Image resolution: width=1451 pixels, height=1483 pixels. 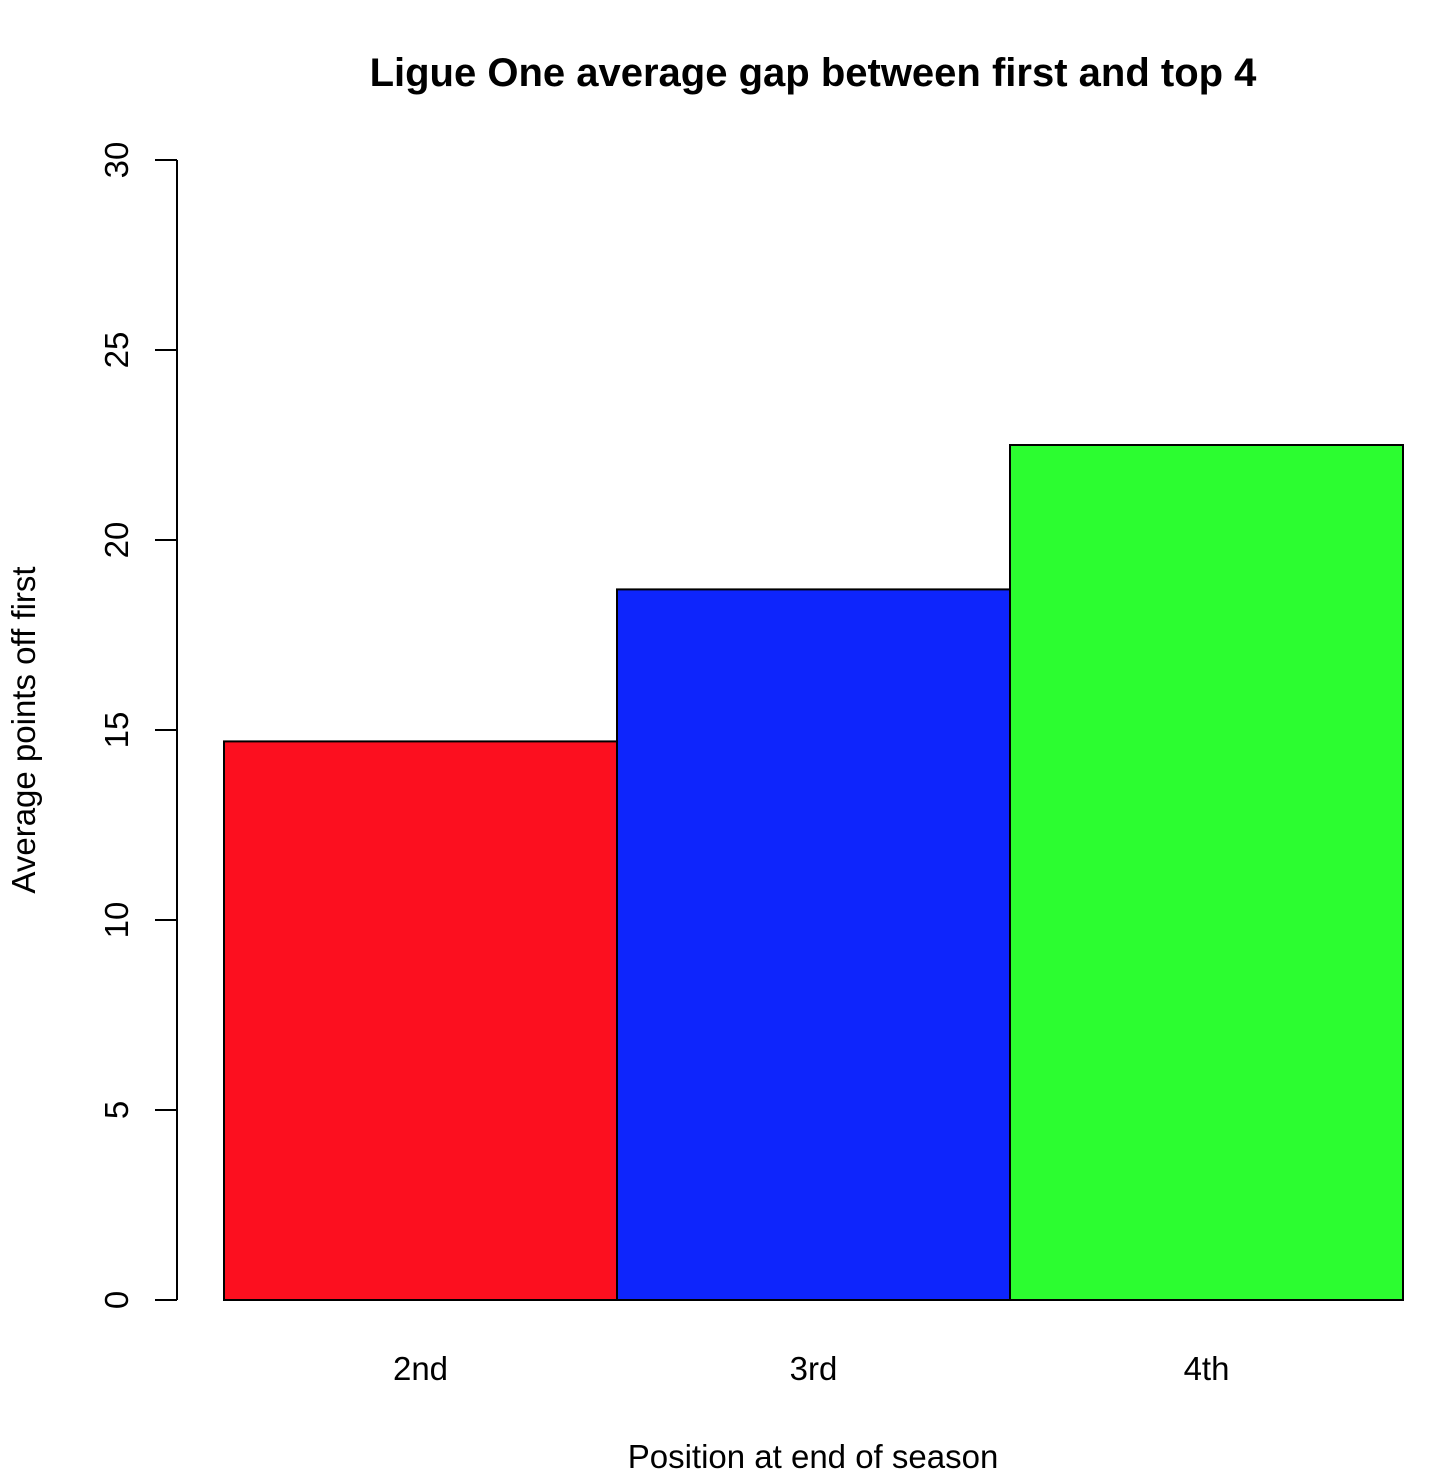 I want to click on x-tick-label: 4th, so click(x=1207, y=1368).